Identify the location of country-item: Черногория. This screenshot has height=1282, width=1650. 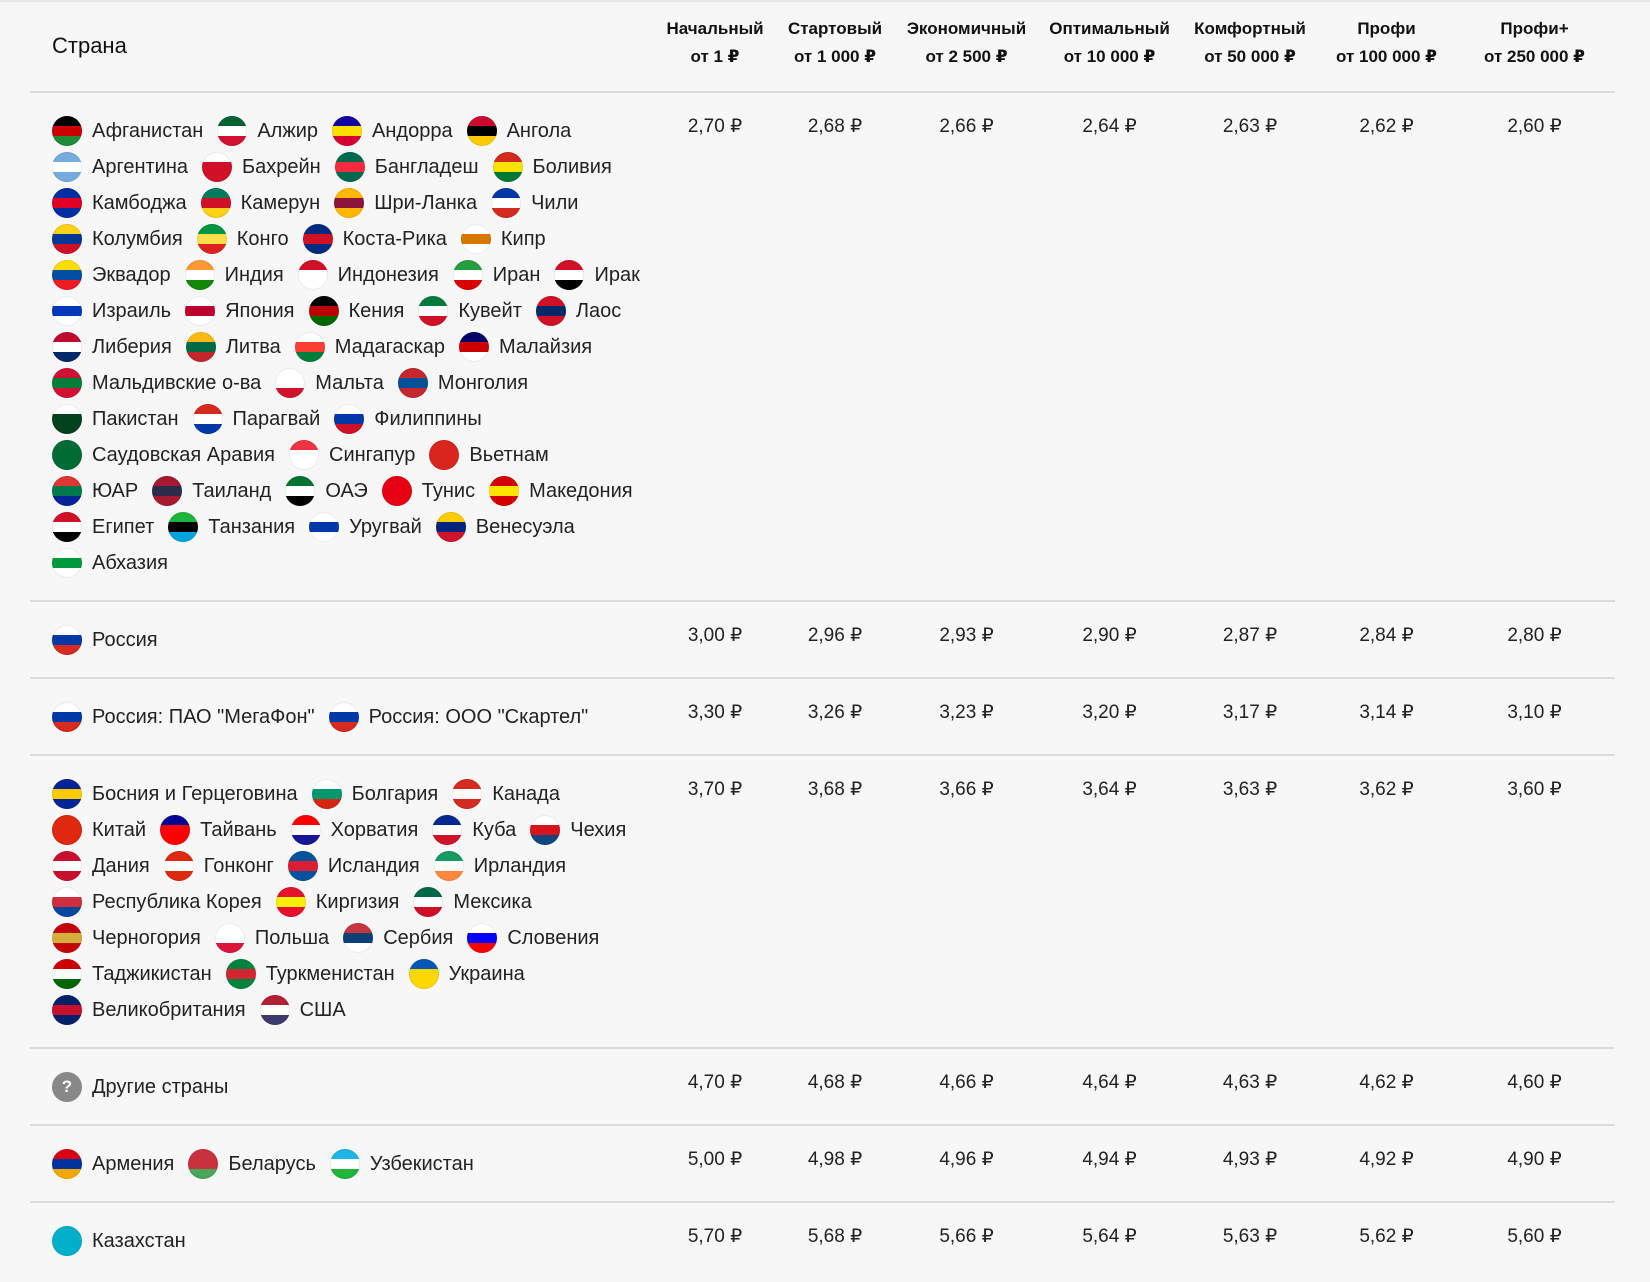
(126, 938).